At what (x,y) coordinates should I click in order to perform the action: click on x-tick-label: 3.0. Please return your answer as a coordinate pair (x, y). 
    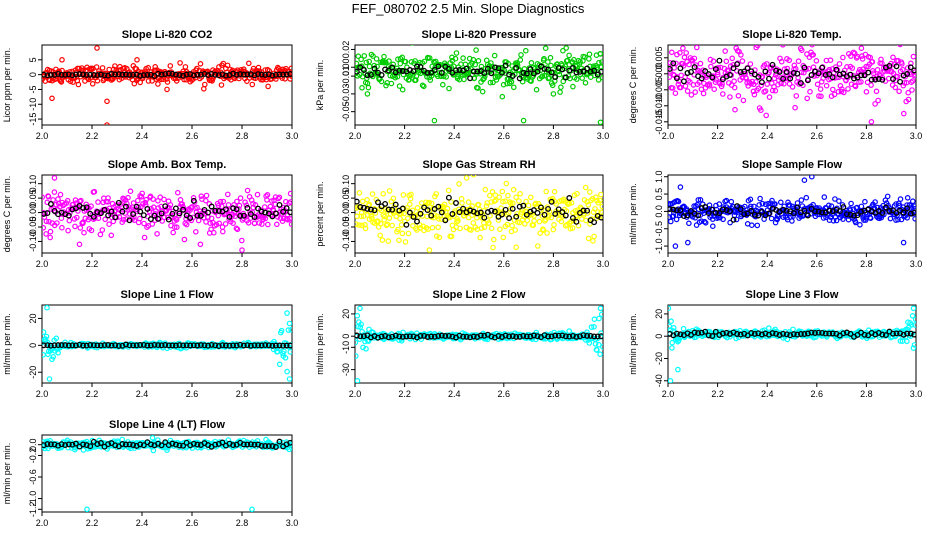
    Looking at the image, I should click on (603, 136).